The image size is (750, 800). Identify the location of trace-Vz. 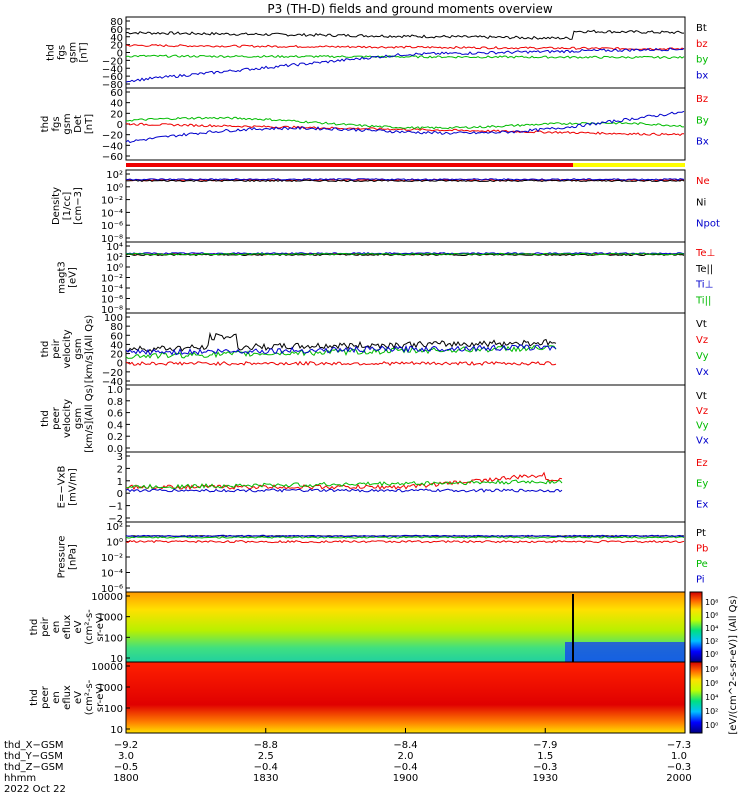
(341, 363).